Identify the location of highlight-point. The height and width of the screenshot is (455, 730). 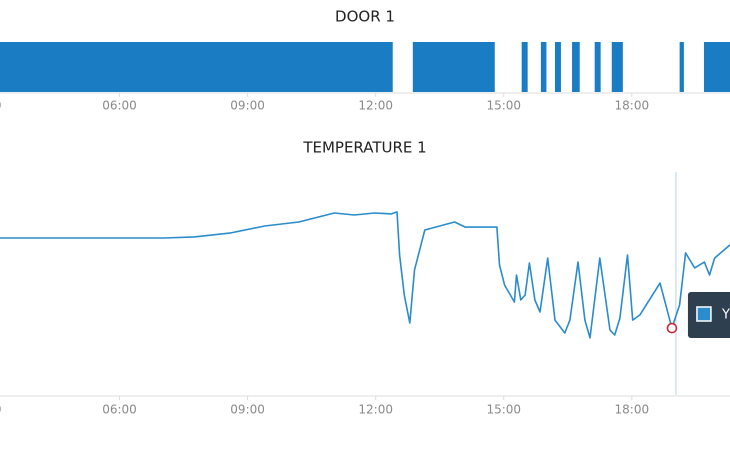
(672, 328).